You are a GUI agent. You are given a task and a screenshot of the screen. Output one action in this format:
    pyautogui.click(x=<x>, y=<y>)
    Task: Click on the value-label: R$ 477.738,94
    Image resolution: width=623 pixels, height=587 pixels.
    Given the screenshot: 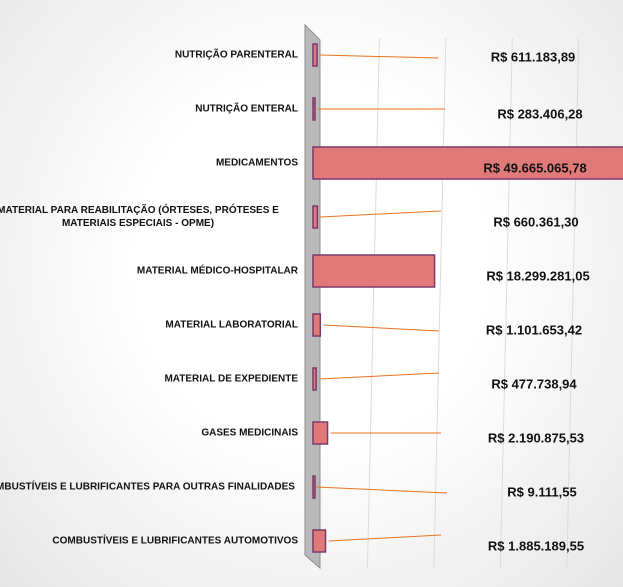 What is the action you would take?
    pyautogui.click(x=534, y=383)
    